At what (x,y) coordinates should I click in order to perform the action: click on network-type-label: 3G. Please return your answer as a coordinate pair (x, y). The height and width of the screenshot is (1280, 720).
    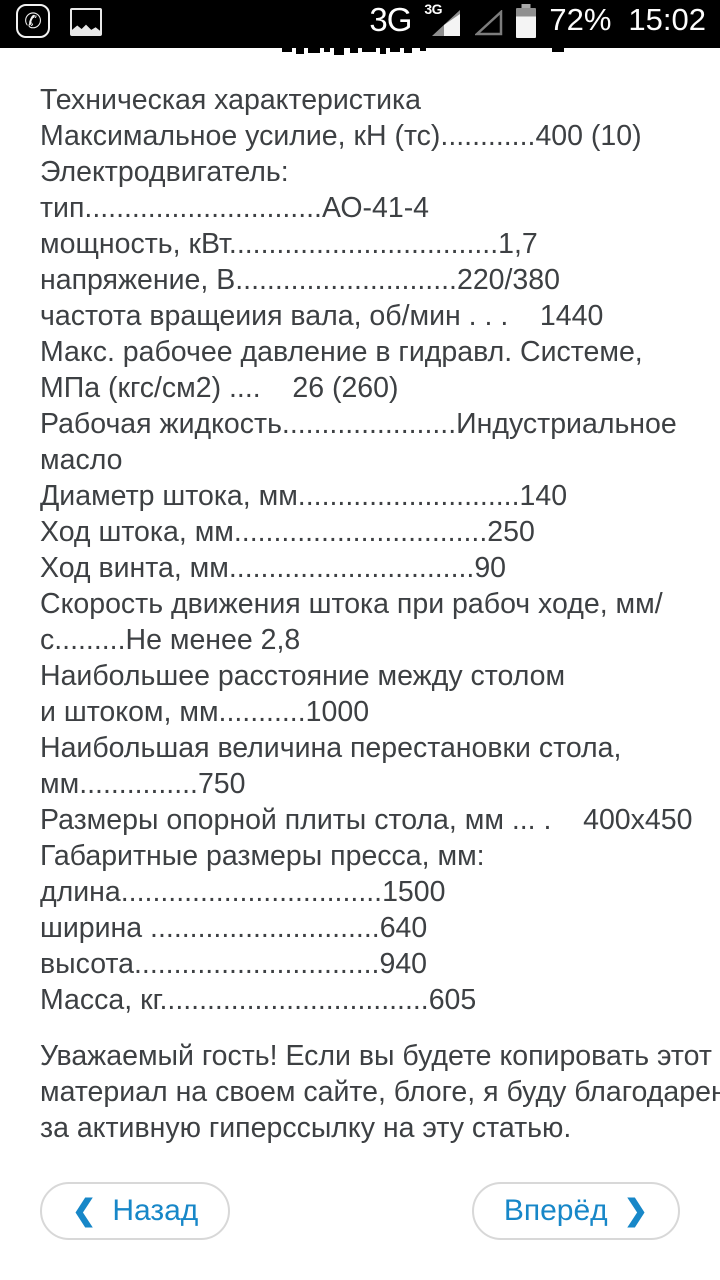
    Looking at the image, I should click on (390, 19).